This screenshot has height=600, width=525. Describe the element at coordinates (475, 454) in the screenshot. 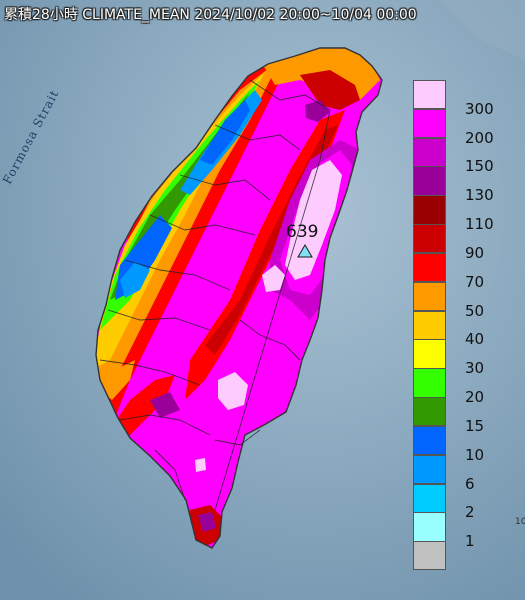

I see `legend-label: 10` at that location.